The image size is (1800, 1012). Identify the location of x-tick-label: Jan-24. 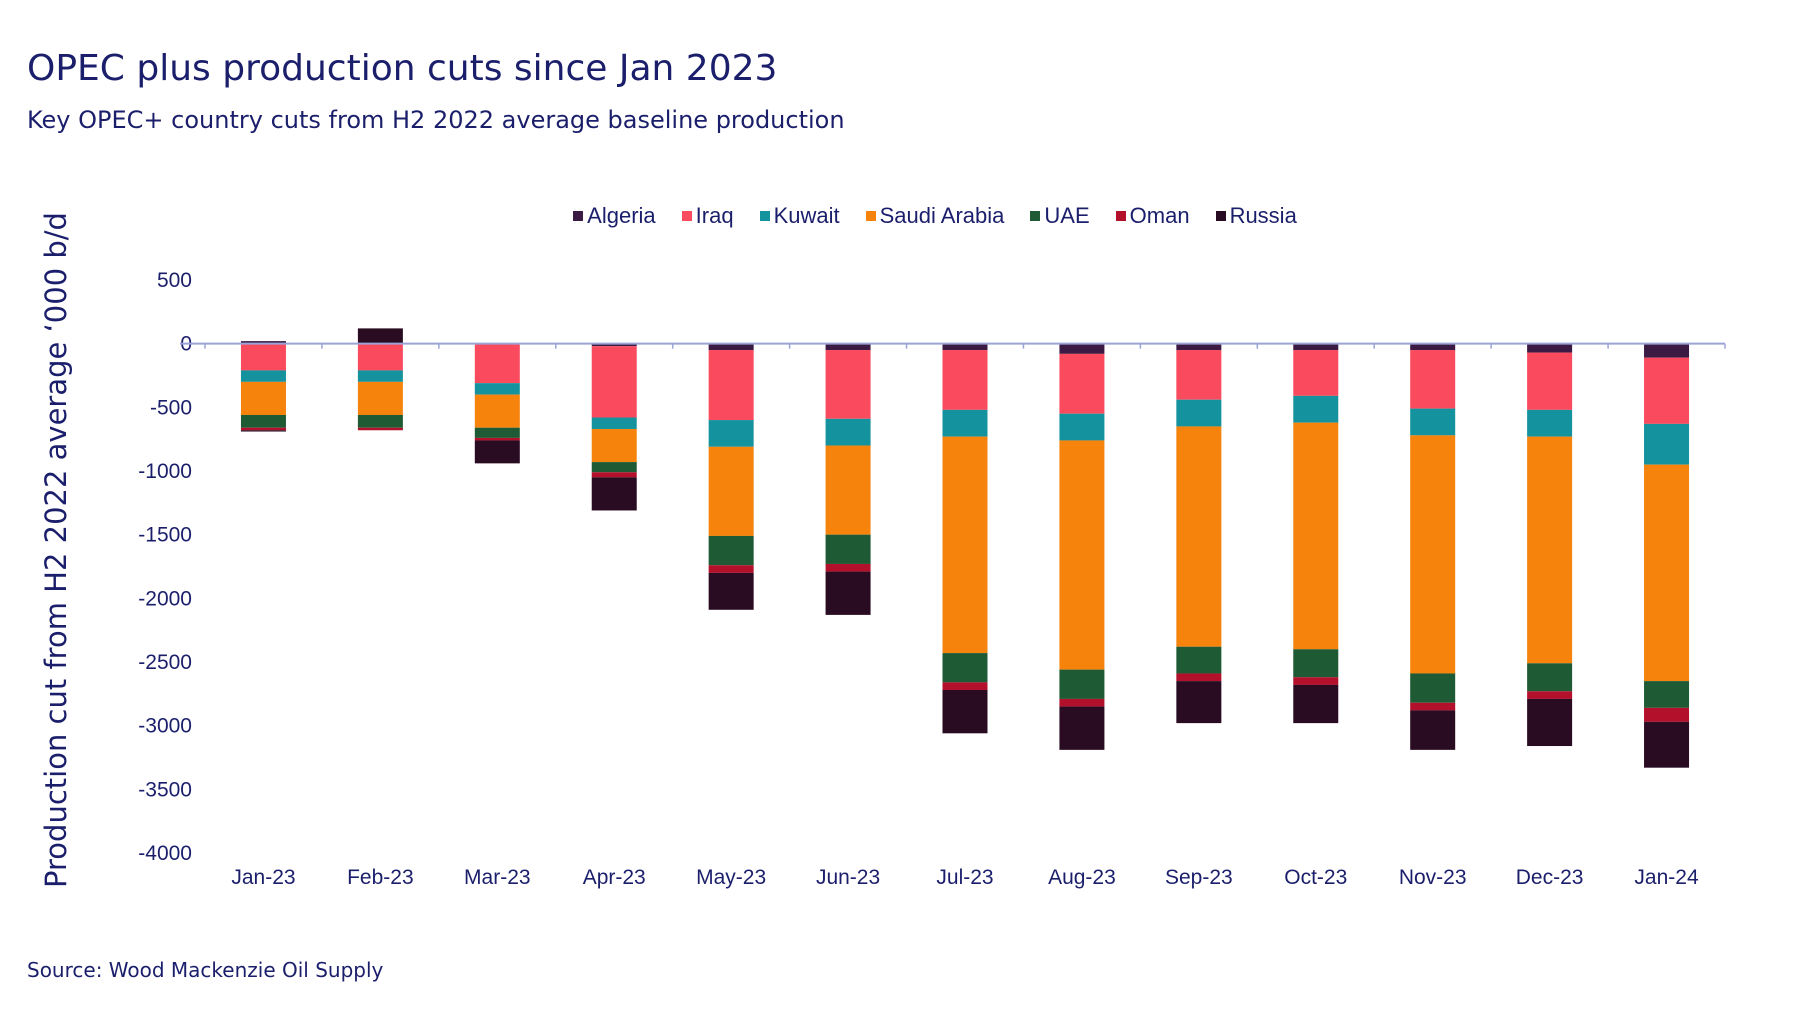
(1666, 877).